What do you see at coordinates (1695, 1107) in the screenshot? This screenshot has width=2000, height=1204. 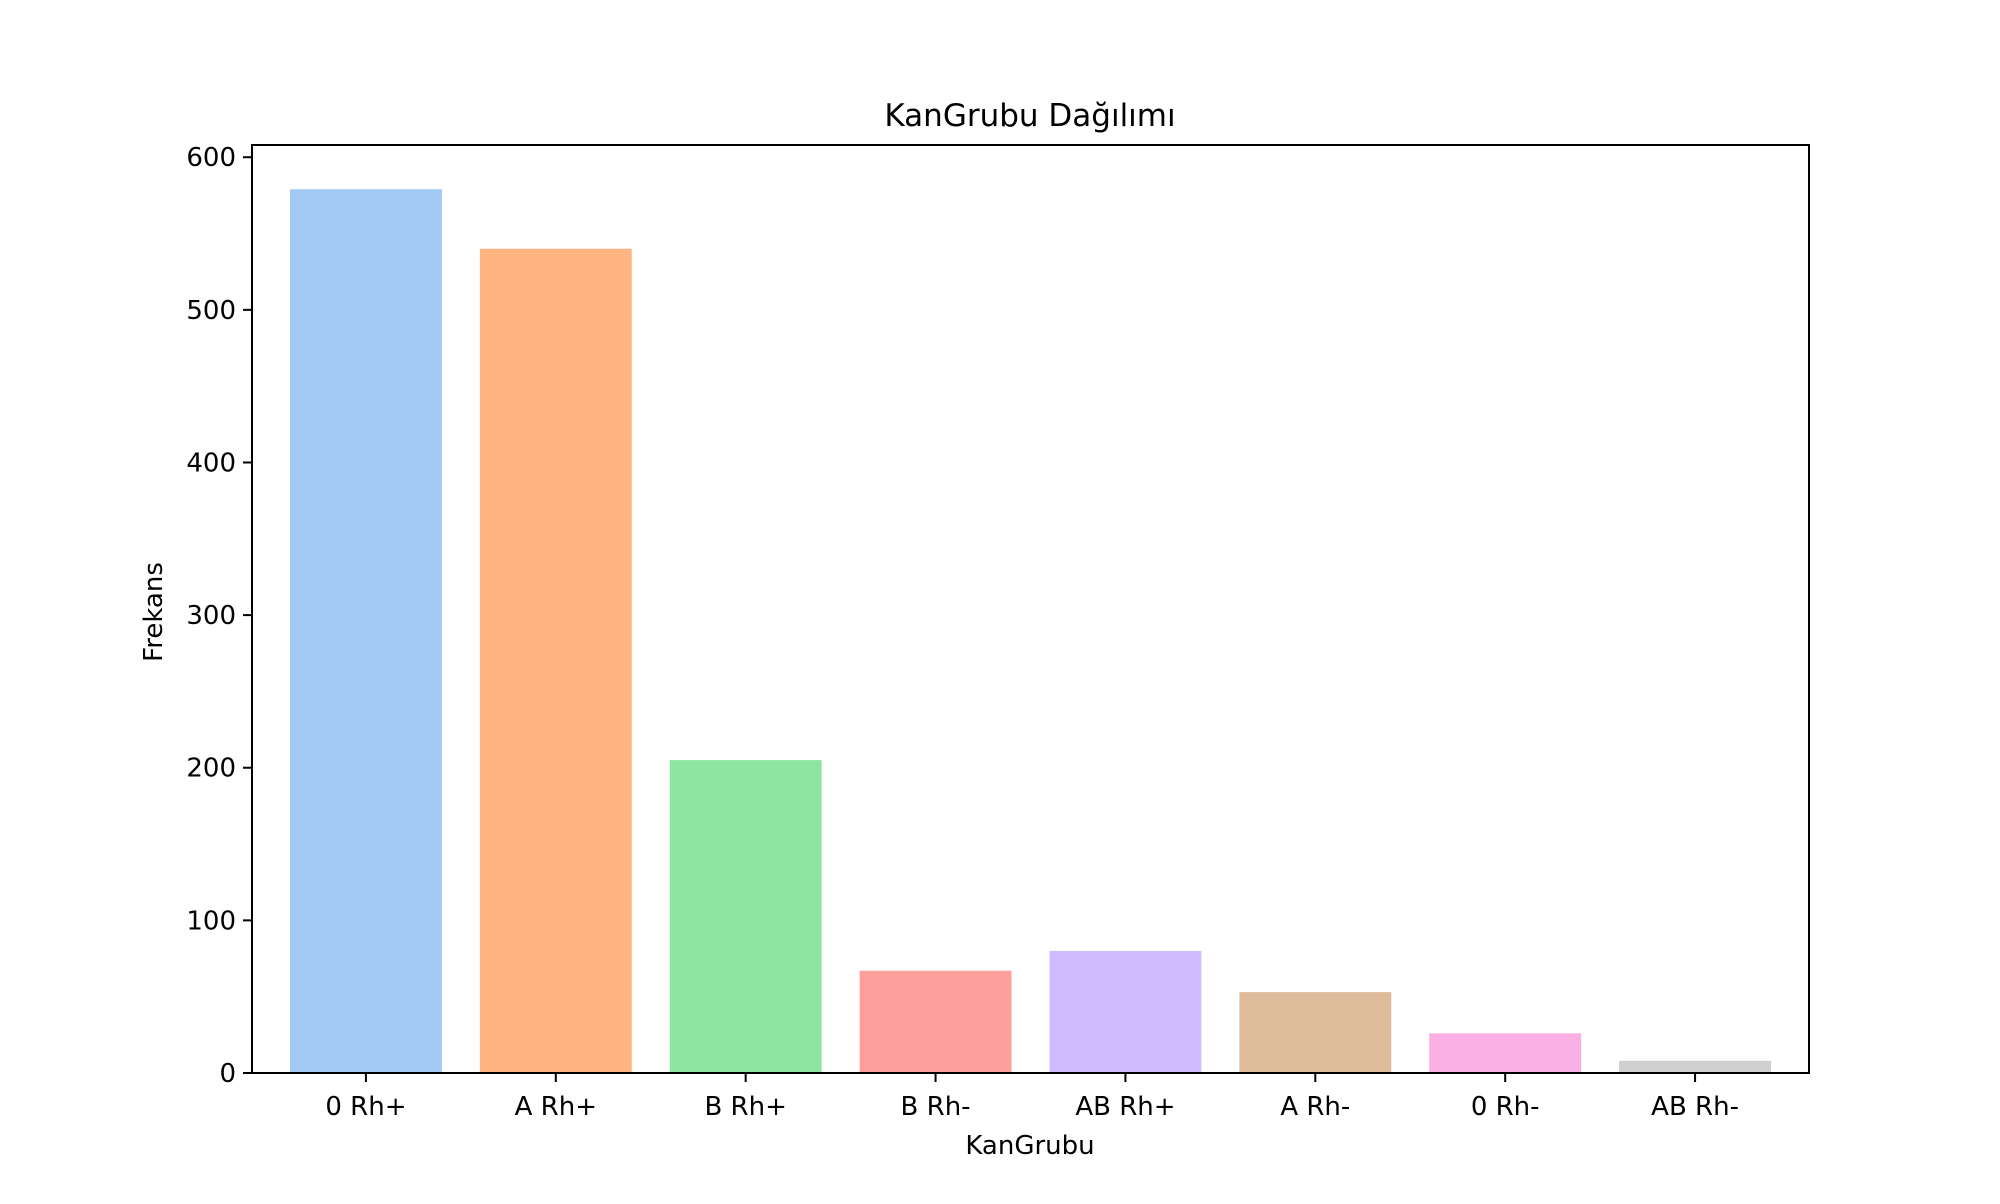 I see `x-tick-label-7: AB Rh-` at bounding box center [1695, 1107].